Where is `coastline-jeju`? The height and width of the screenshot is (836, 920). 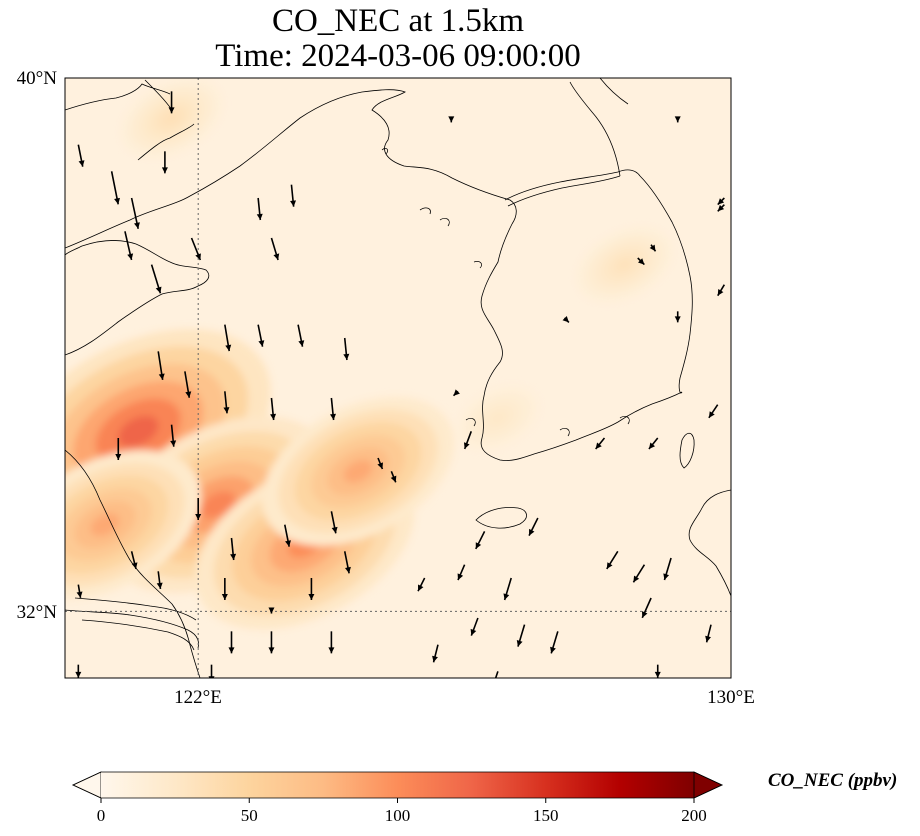
coastline-jeju is located at coordinates (501, 518).